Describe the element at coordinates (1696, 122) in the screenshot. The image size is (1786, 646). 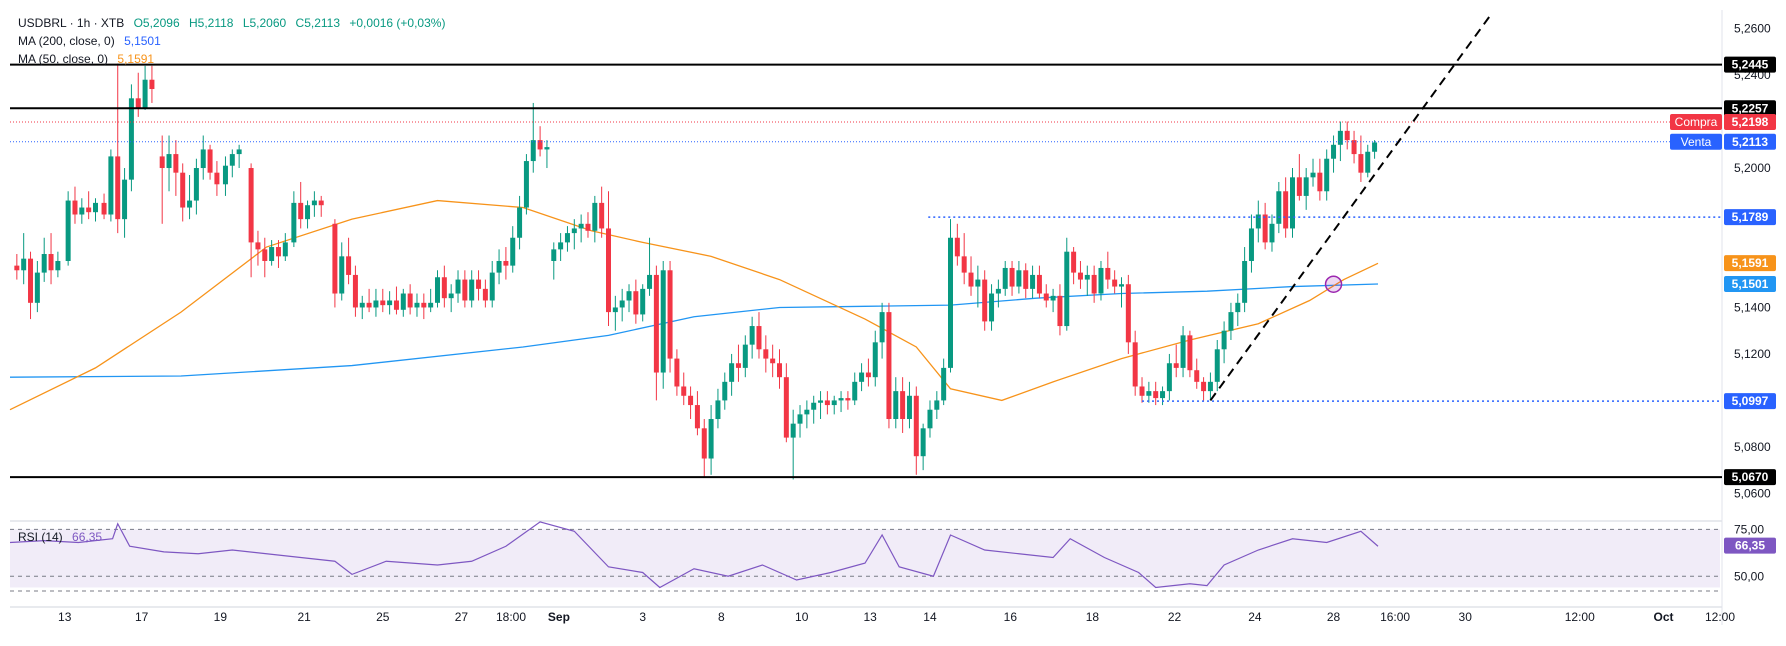
I see `compra-label-bg` at that location.